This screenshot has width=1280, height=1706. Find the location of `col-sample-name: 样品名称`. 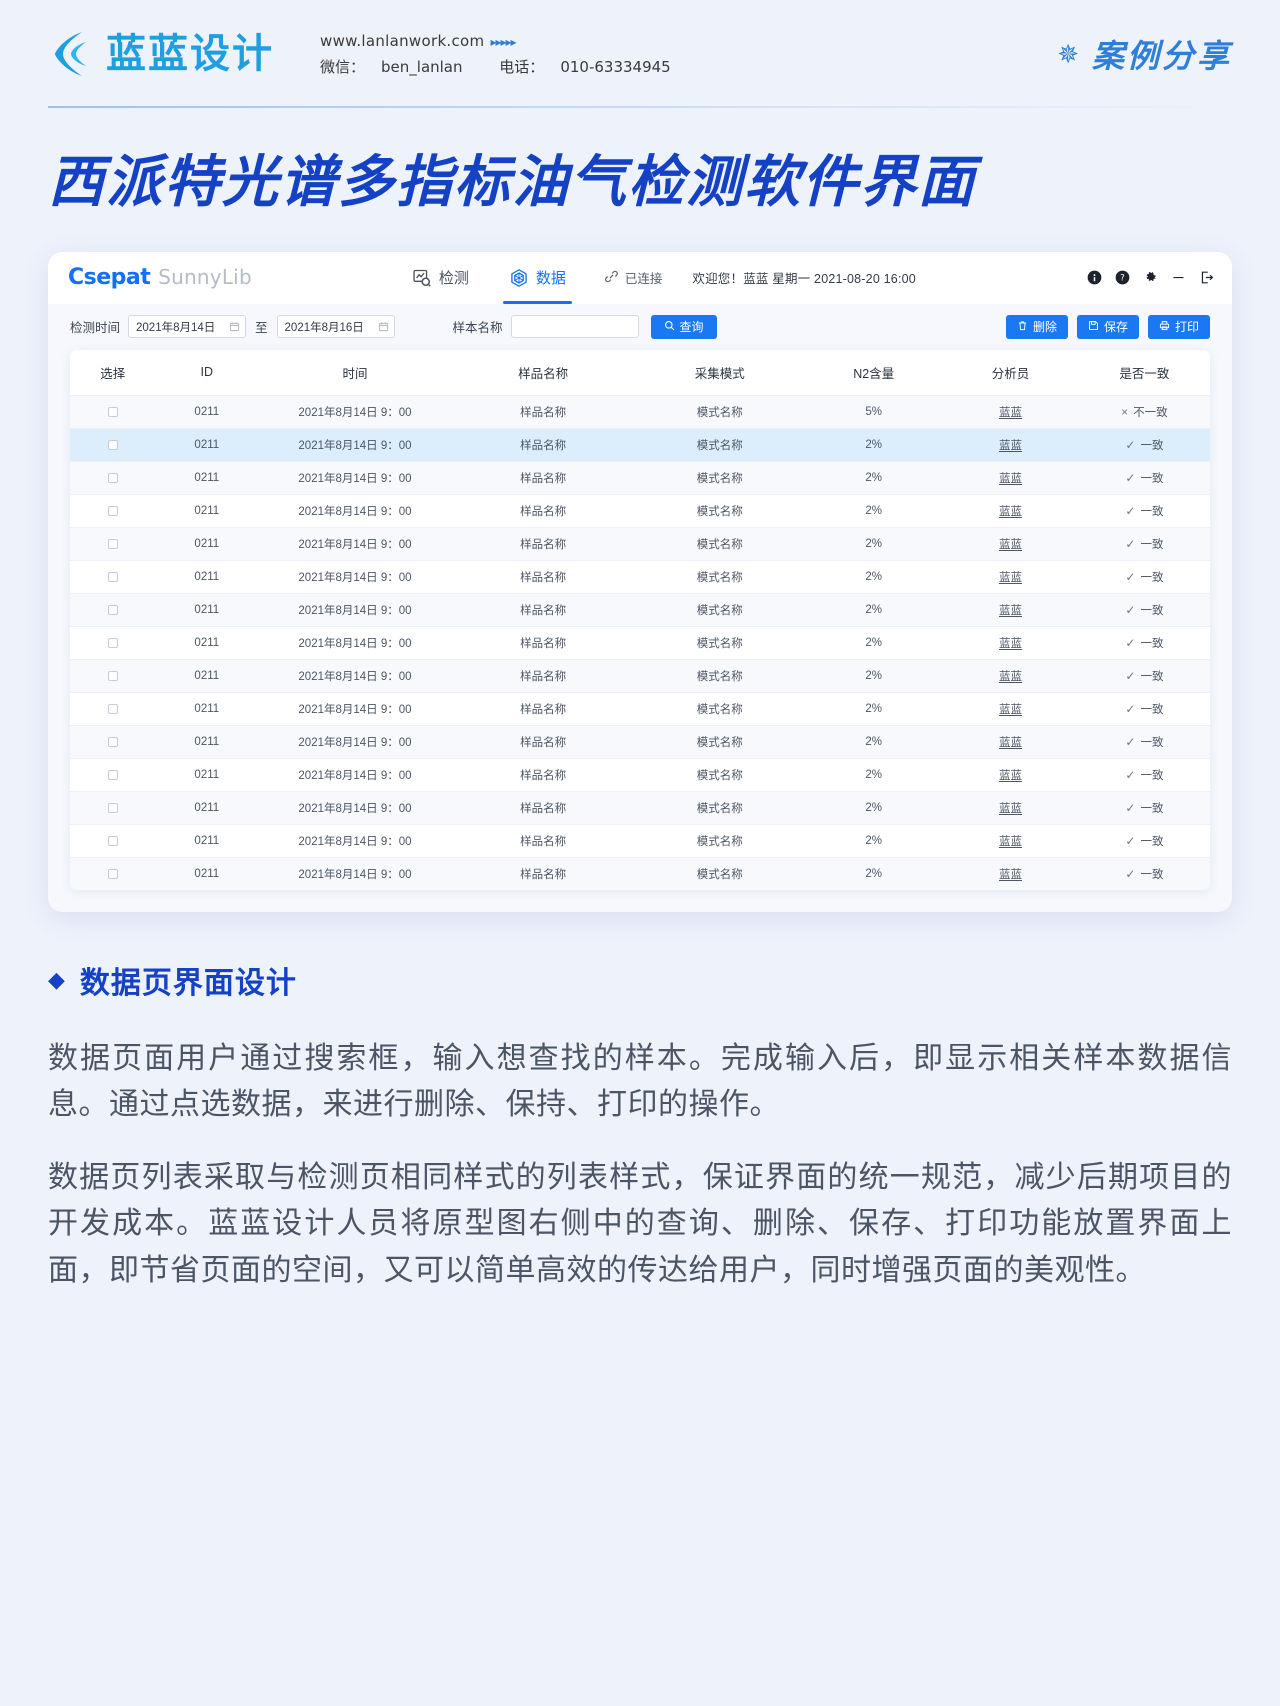

col-sample-name: 样品名称 is located at coordinates (543, 372).